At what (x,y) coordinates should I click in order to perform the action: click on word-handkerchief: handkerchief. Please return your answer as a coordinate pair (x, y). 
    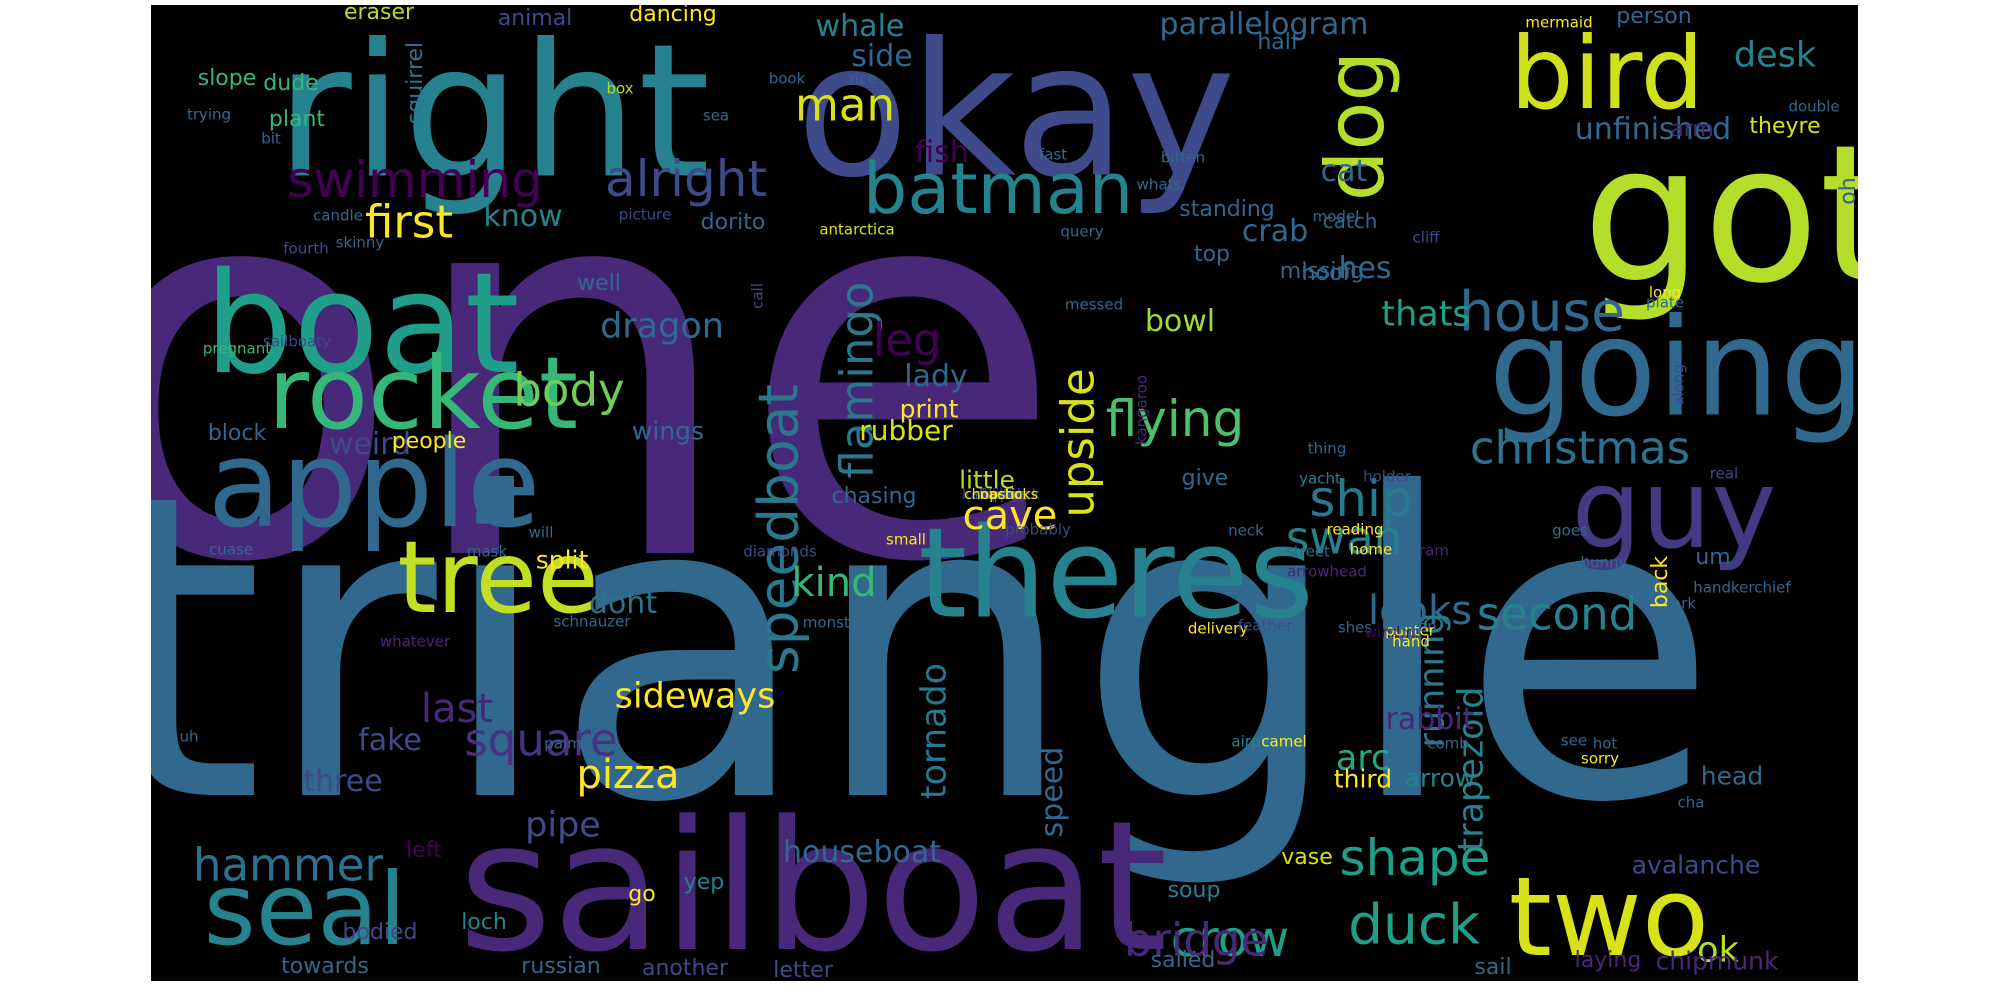
    Looking at the image, I should click on (1742, 587).